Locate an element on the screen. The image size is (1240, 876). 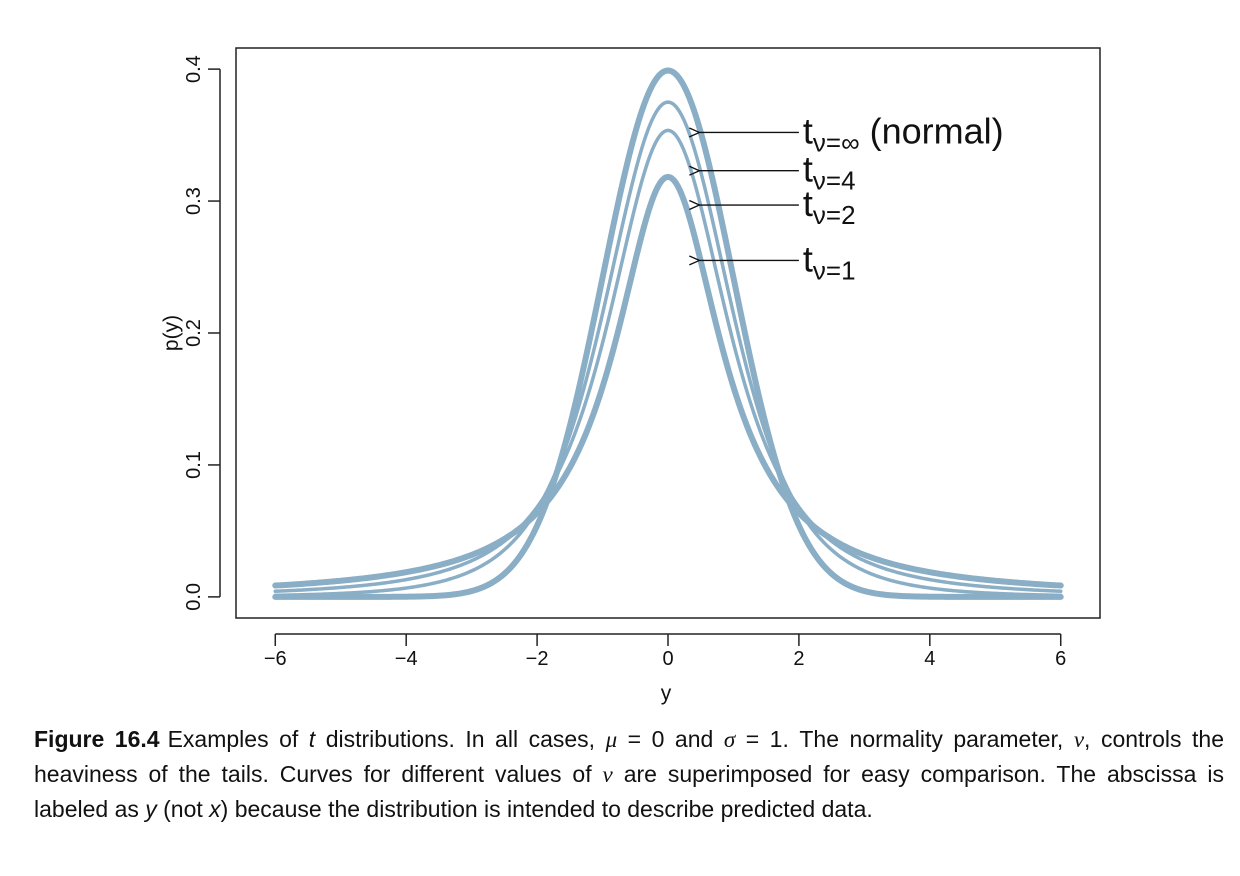
y-tick-label: 0.1 is located at coordinates (194, 465).